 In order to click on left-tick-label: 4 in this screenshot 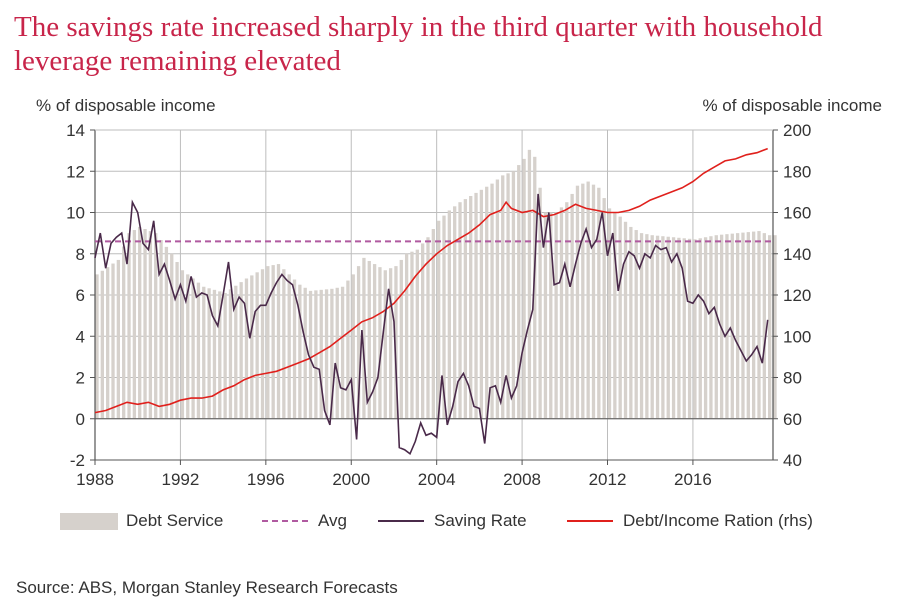, I will do `click(80, 336)`.